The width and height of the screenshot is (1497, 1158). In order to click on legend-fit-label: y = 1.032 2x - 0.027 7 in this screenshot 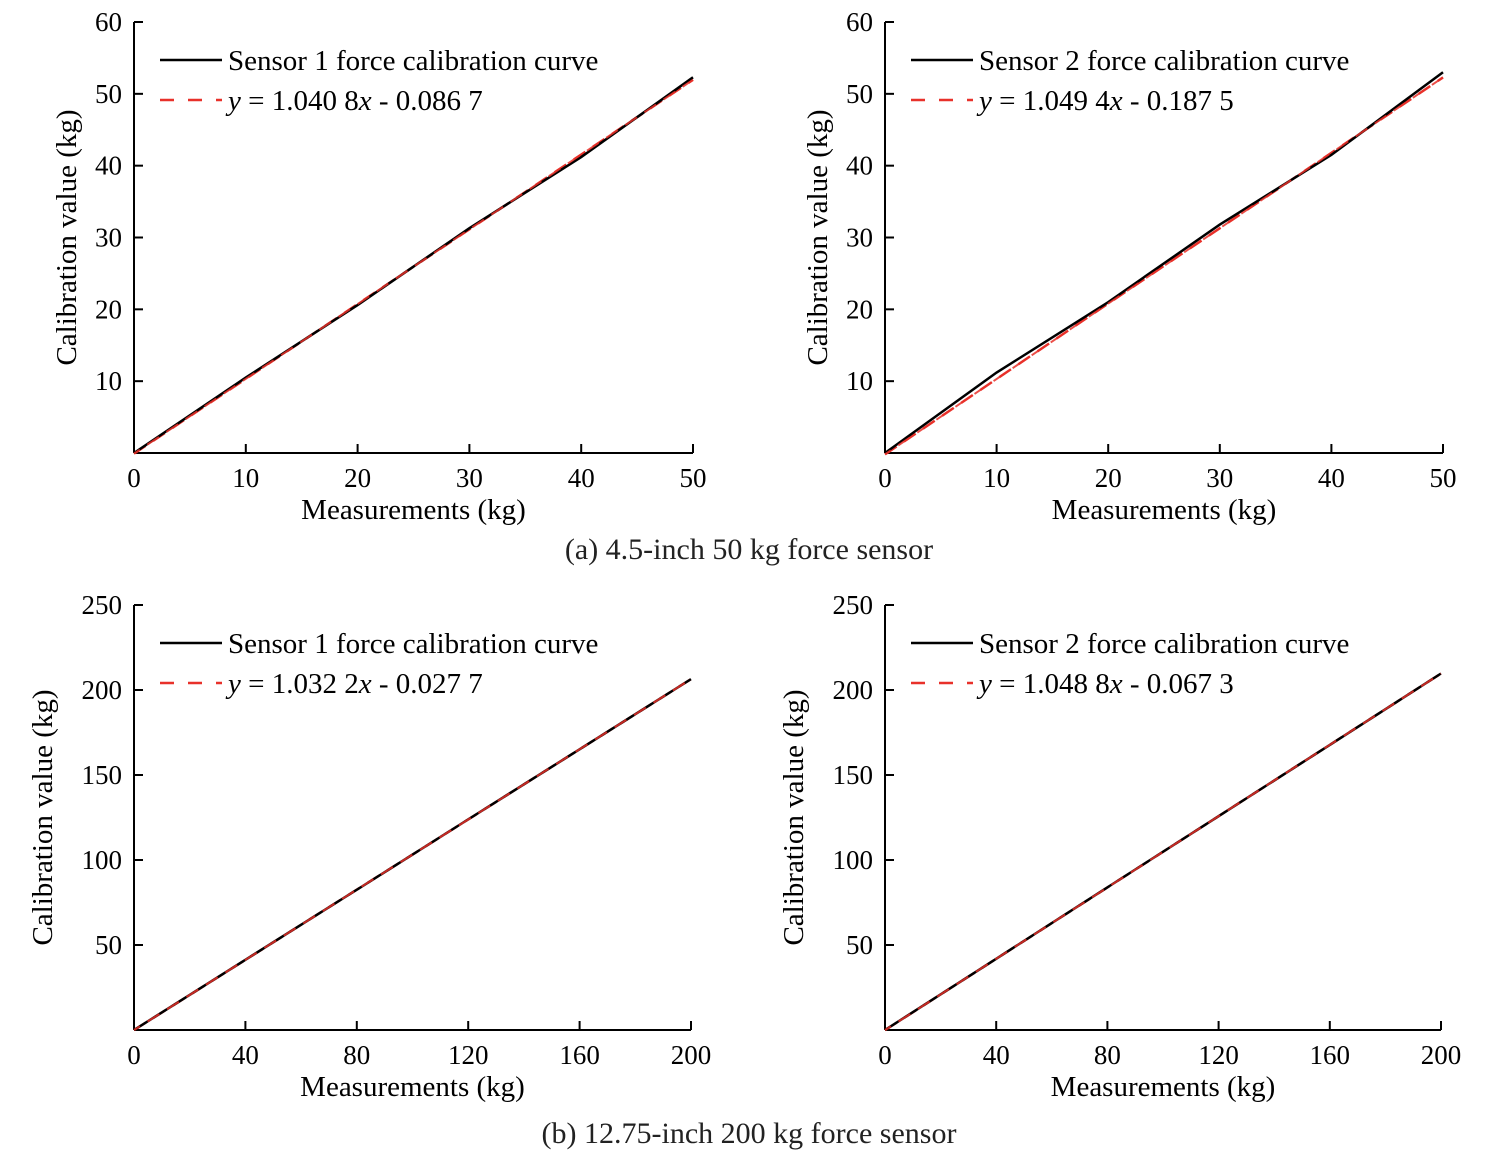, I will do `click(354, 684)`.